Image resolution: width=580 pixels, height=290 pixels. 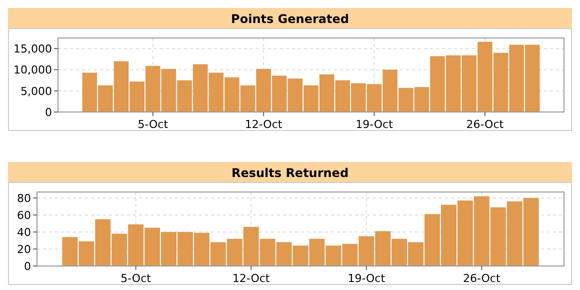 I want to click on y-tick-label: 60, so click(x=24, y=215).